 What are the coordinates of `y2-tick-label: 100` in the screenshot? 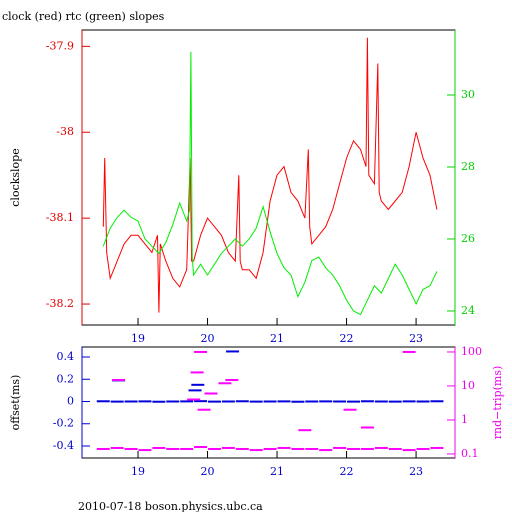 It's located at (471, 351).